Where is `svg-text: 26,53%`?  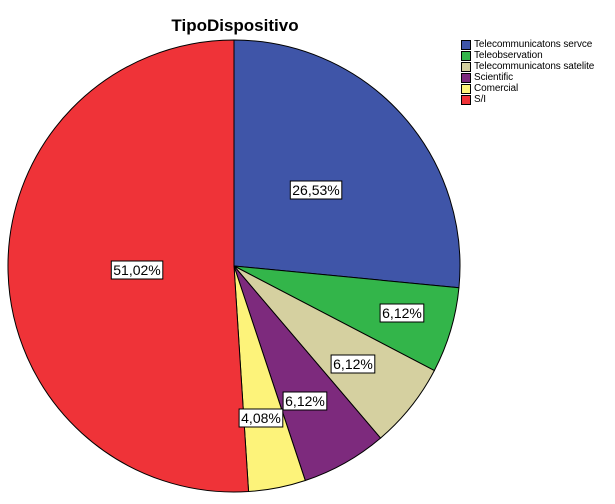 svg-text: 26,53% is located at coordinates (315, 190).